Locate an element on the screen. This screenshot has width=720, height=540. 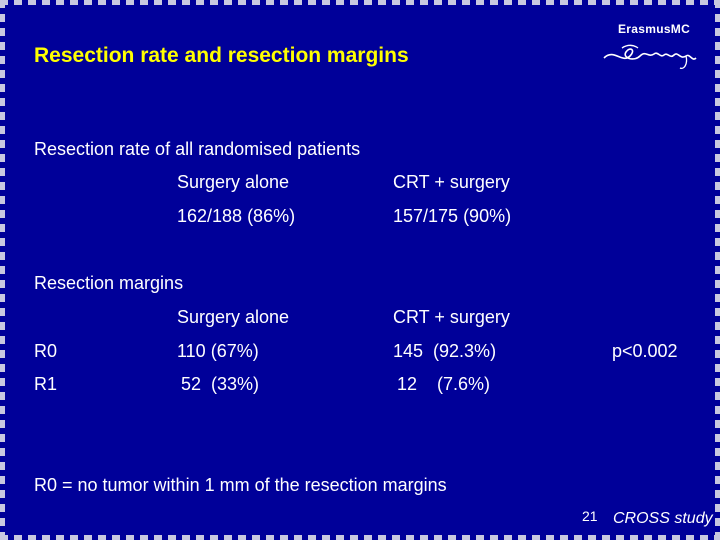
crt-surgery-header-1: CRT + surgery is located at coordinates (451, 182).